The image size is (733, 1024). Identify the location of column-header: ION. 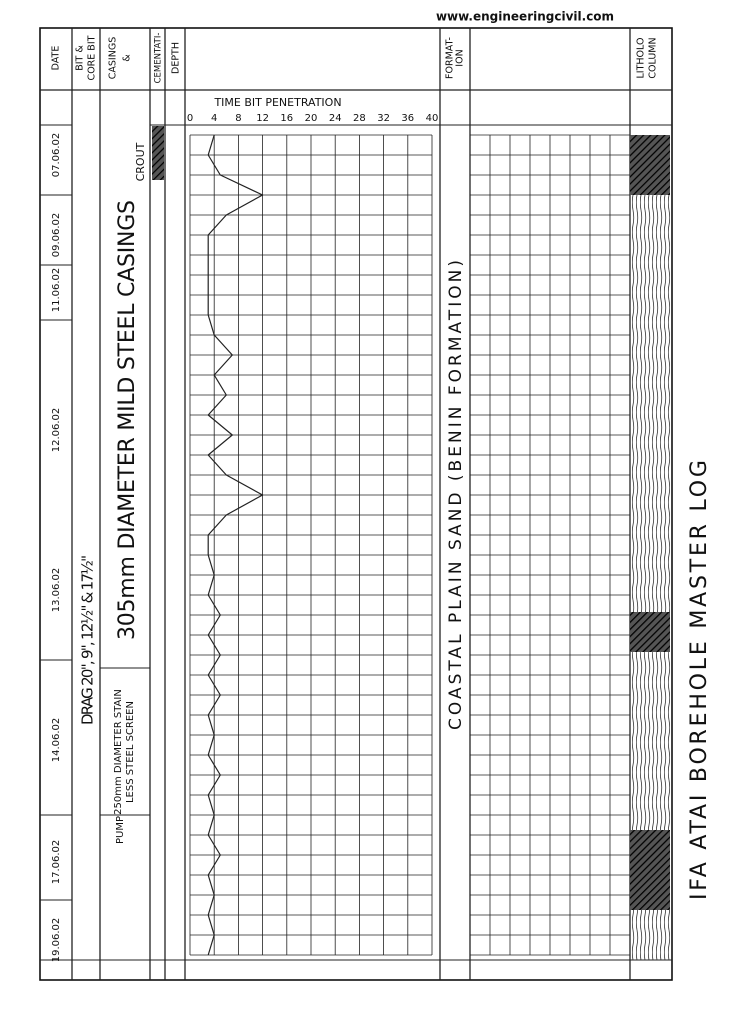
(460, 57).